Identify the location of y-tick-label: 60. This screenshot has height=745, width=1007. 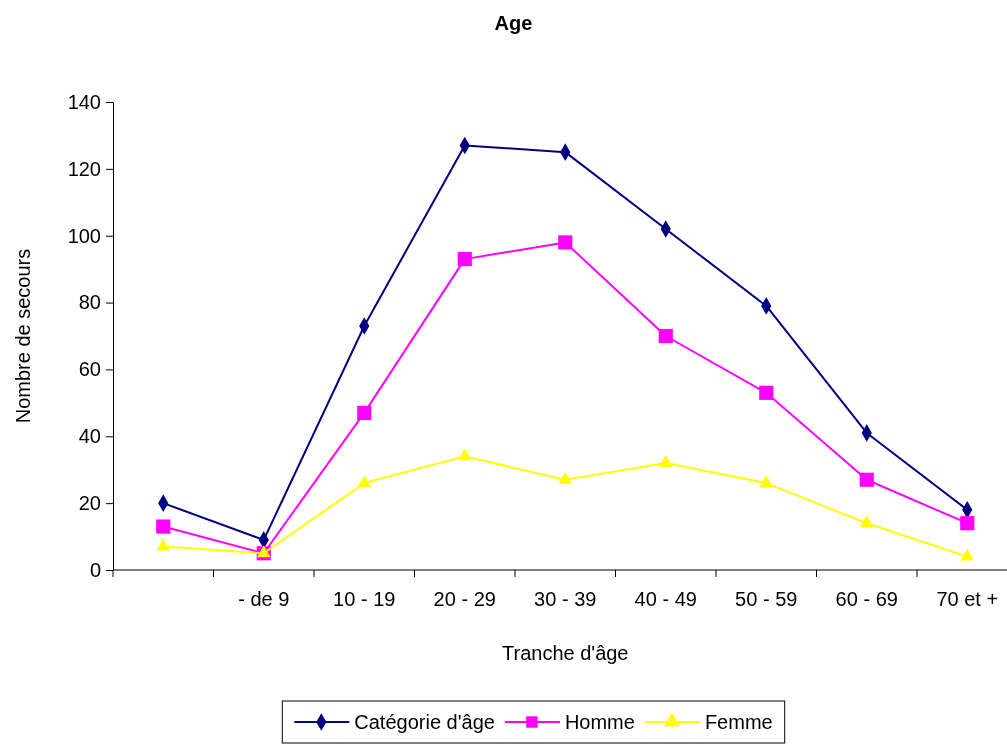
(89, 369).